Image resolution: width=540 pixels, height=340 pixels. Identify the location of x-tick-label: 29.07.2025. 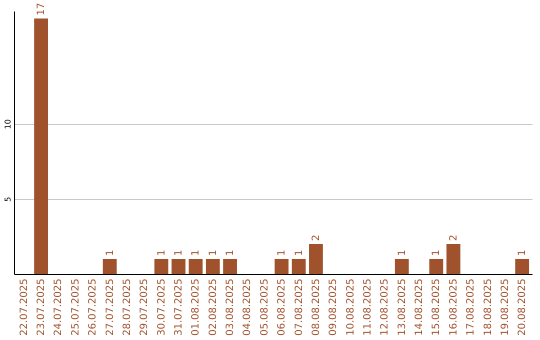
(144, 307).